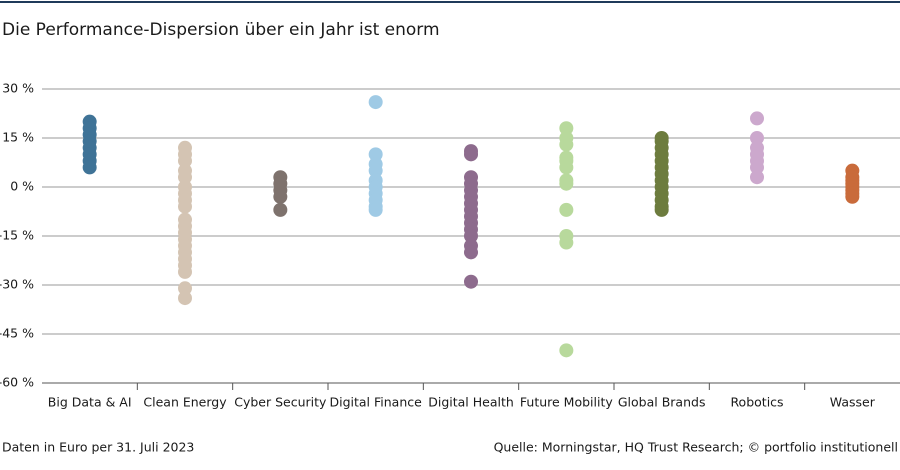  I want to click on y-tick-label: -30 %, so click(17, 284).